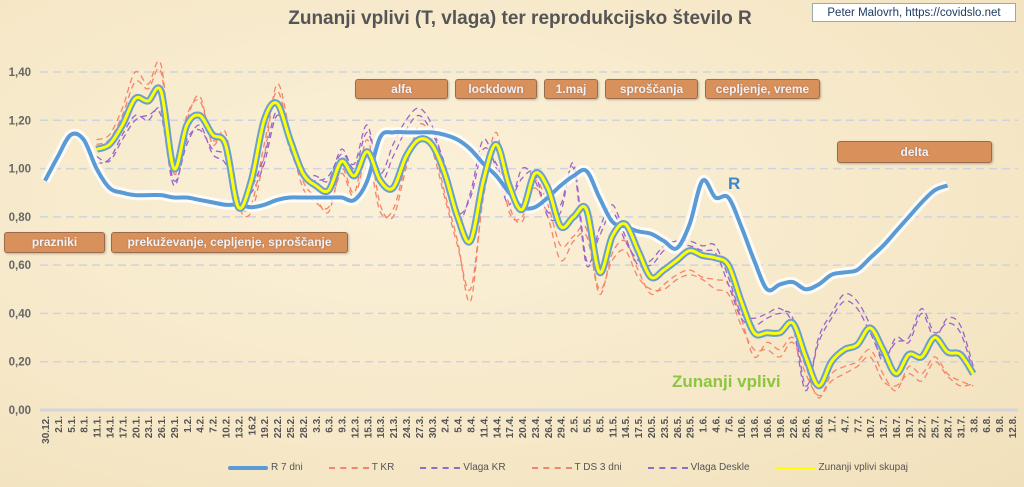  Describe the element at coordinates (588, 424) in the screenshot. I see `x-tick-label: 5.5.` at that location.